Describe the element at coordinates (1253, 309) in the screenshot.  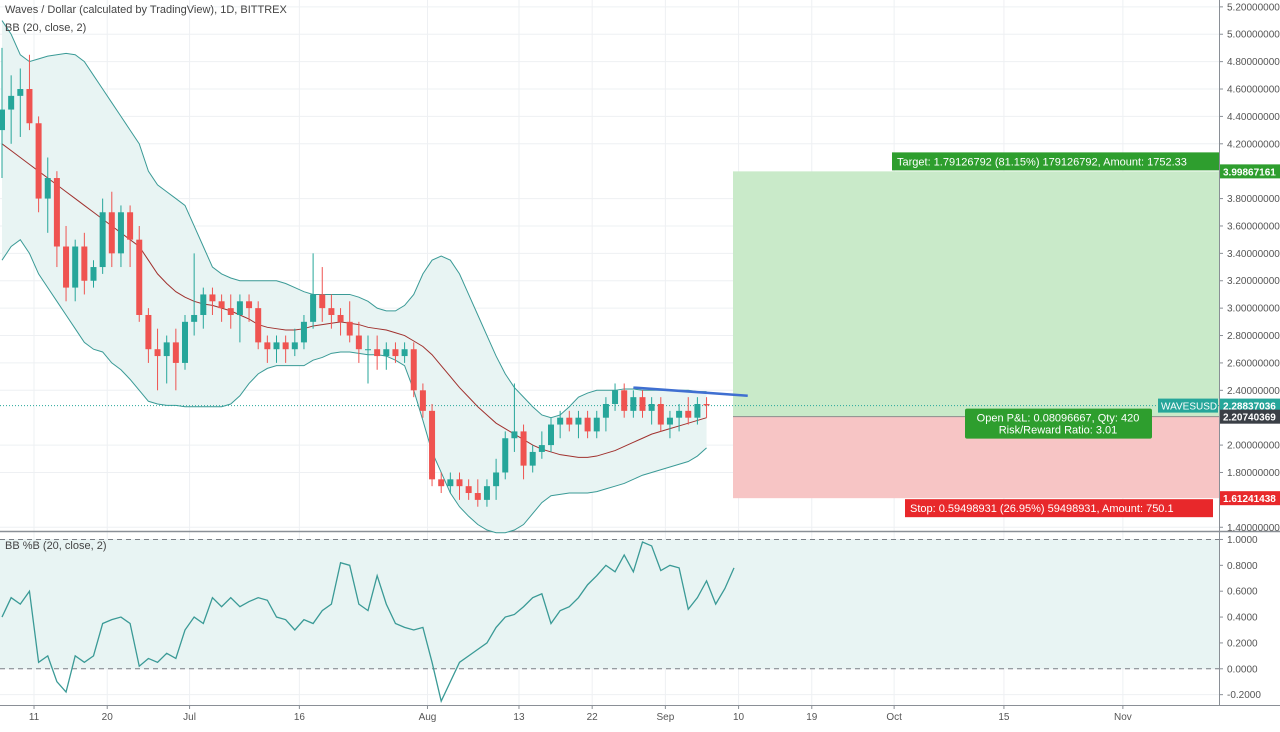
I see `price-tick-label: 3.00000000` at that location.